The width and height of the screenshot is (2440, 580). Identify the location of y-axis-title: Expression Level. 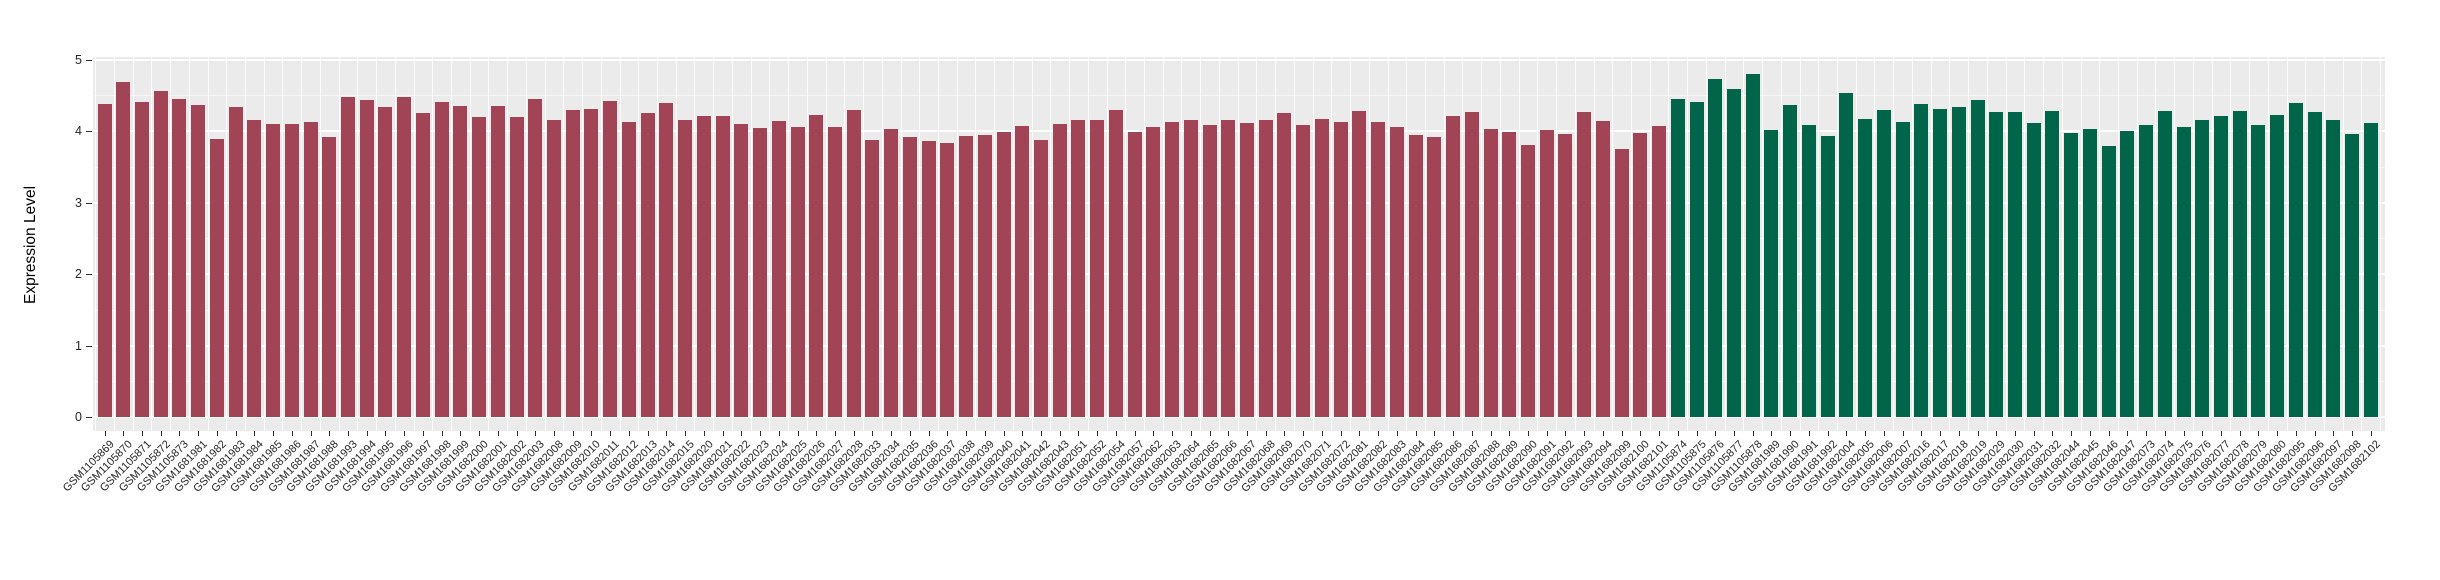
(30, 244).